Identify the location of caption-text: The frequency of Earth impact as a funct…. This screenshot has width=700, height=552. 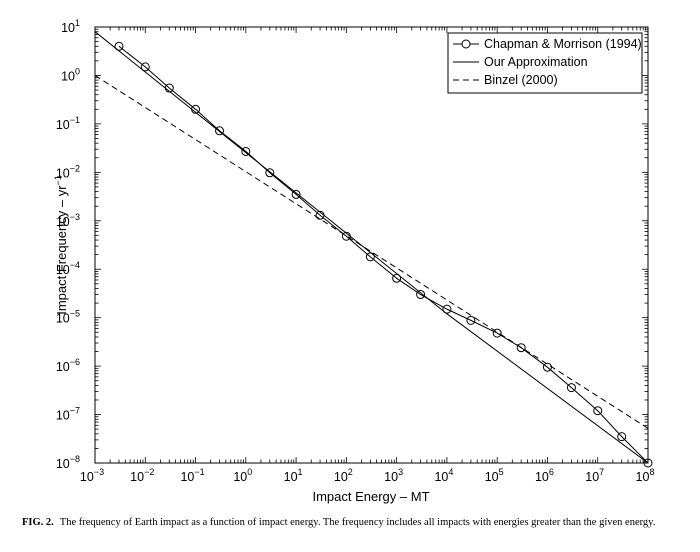
(357, 522).